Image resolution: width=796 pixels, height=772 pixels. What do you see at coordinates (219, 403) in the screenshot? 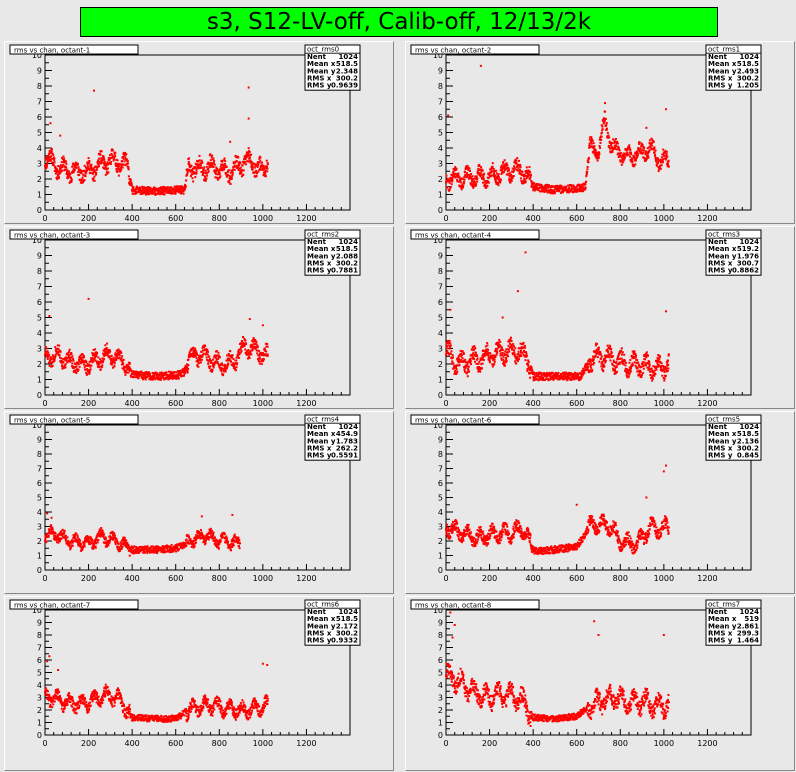
I see `x-tick-label: 800` at bounding box center [219, 403].